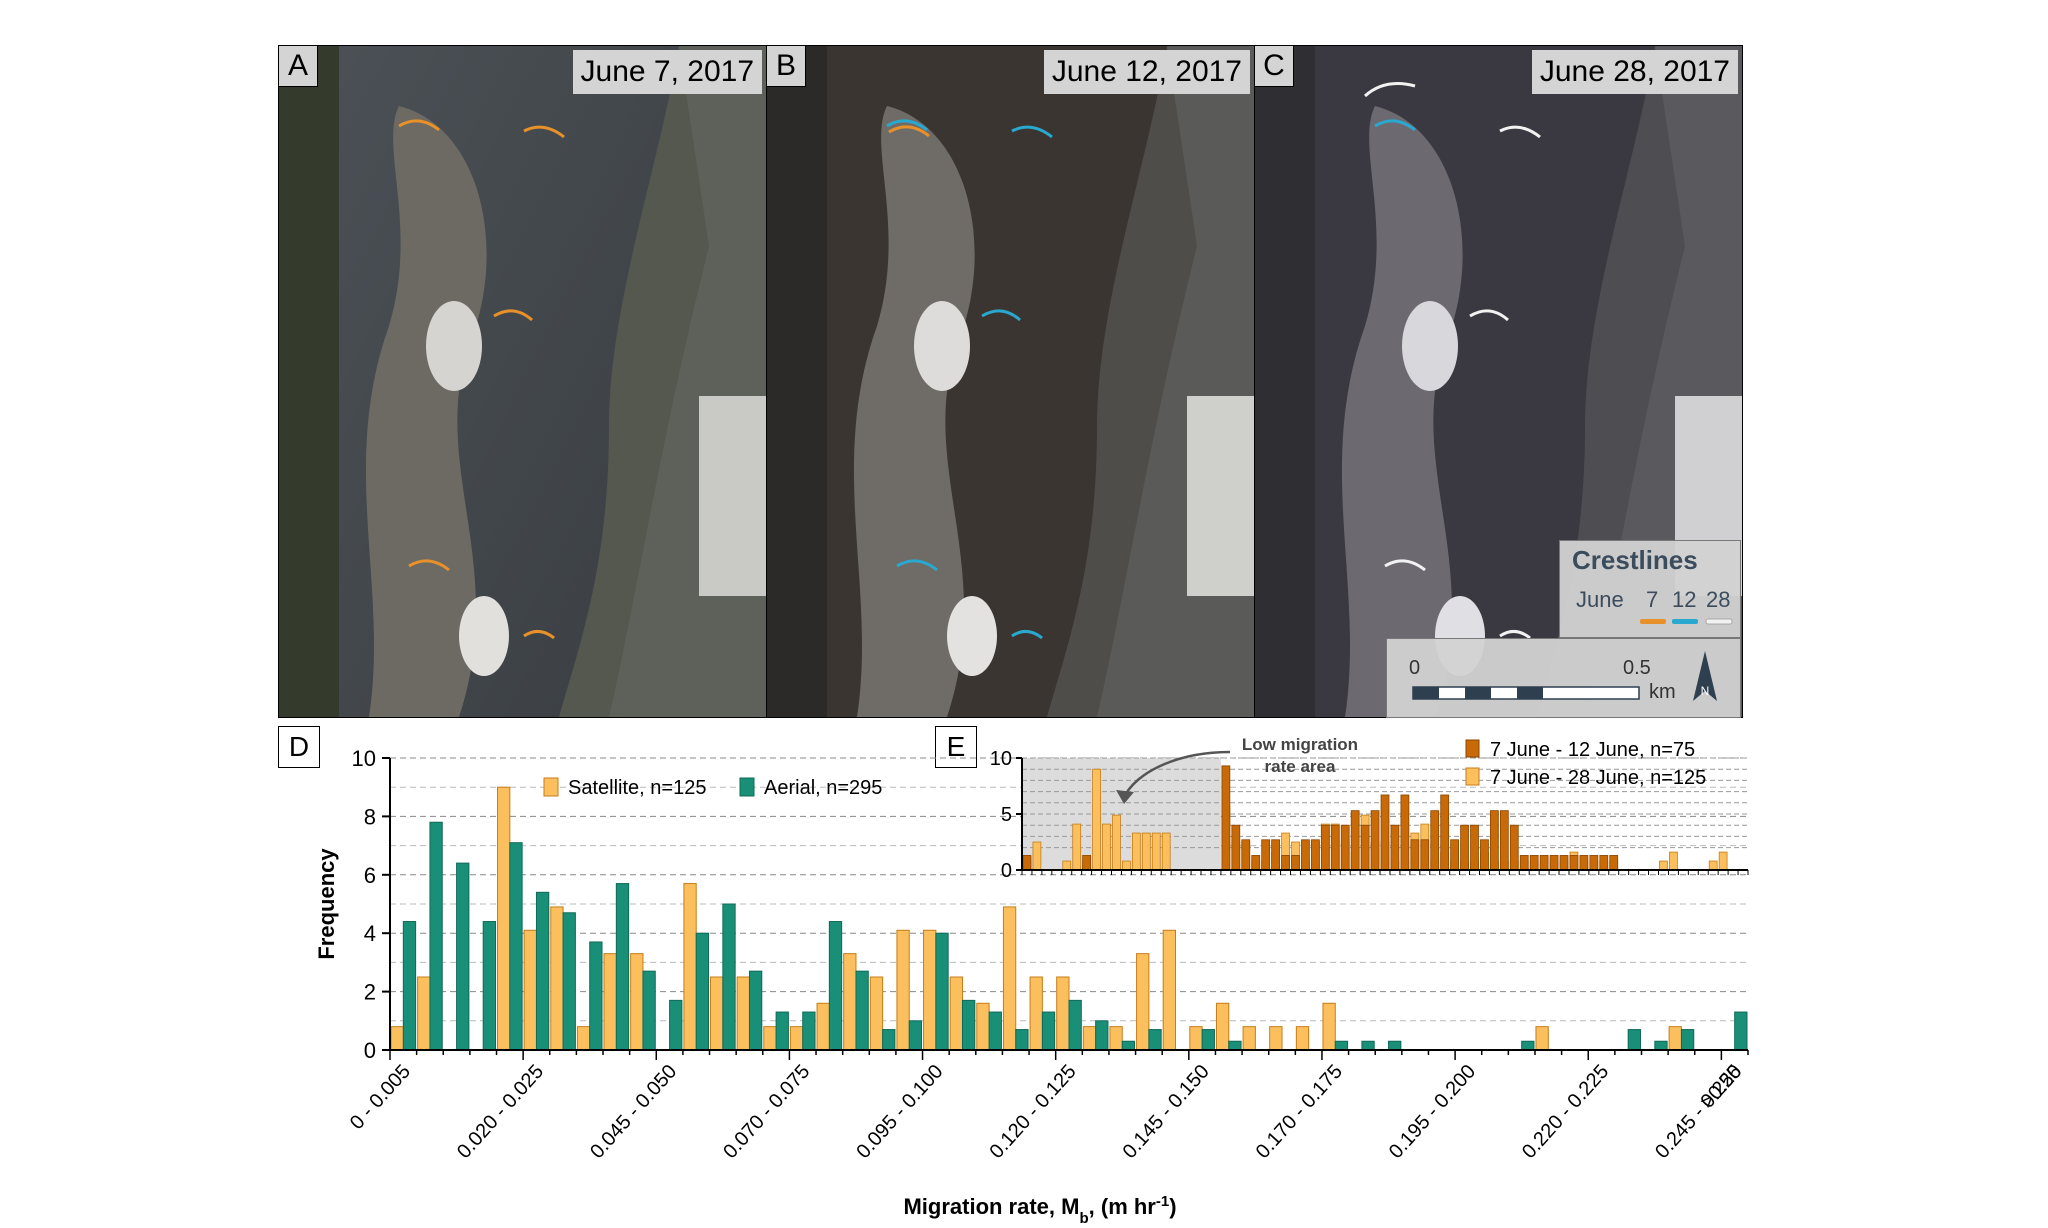  Describe the element at coordinates (1010, 381) in the screenshot. I see `photo-panel-b: B June 12, 2017` at that location.